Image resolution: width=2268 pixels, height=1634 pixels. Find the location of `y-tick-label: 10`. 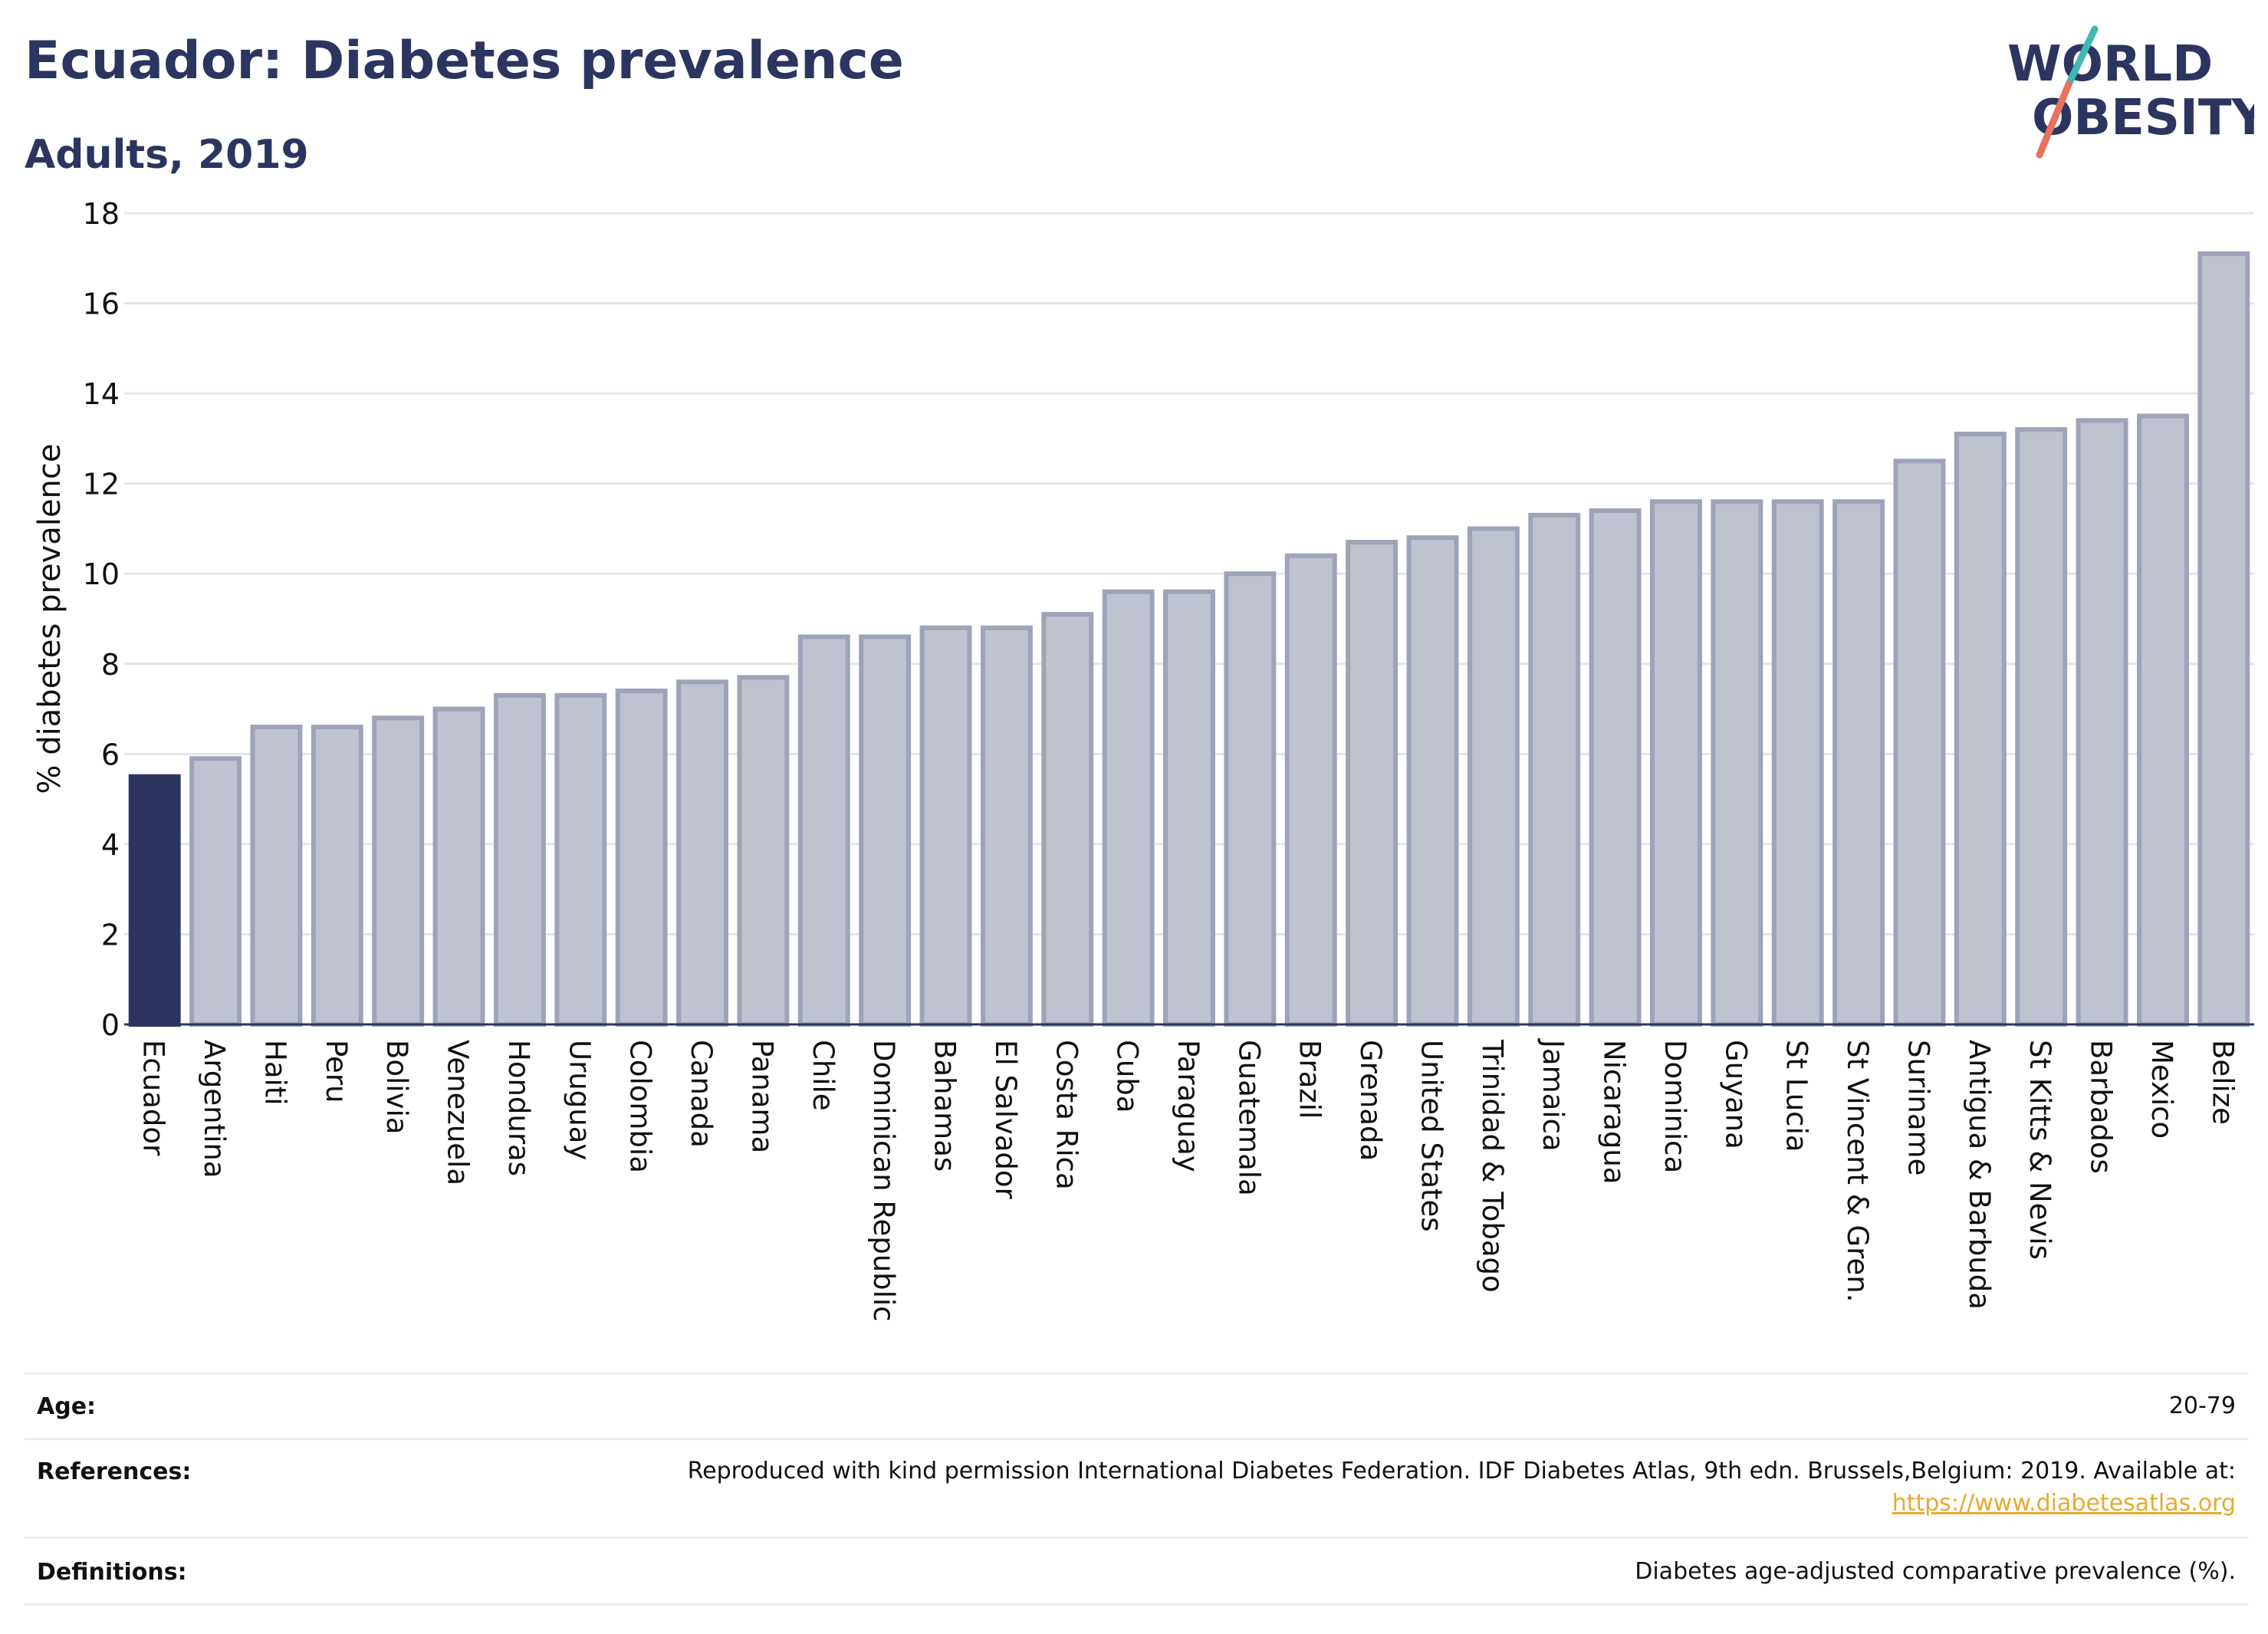

y-tick-label: 10 is located at coordinates (101, 574).